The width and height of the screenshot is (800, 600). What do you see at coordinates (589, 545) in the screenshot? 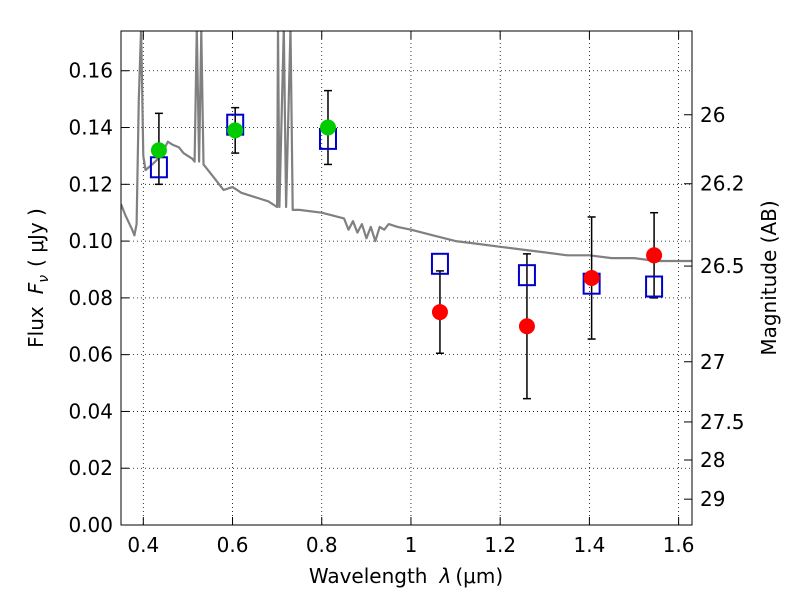
I see `x-tick-label: 1.4` at bounding box center [589, 545].